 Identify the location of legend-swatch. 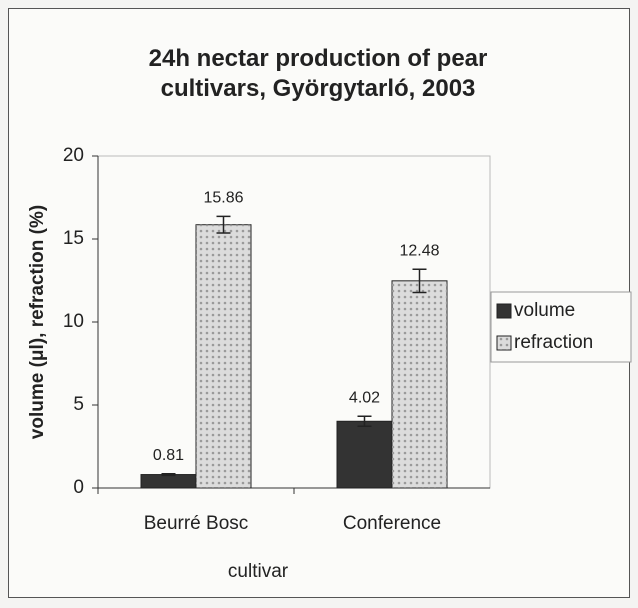
(504, 311).